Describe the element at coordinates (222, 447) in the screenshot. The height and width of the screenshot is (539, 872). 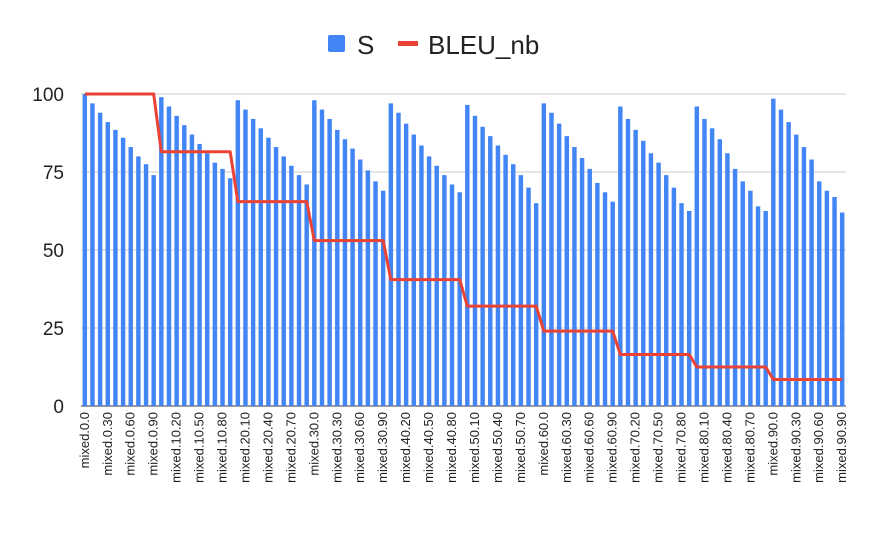
I see `x-tick-label: mixed.10.80` at that location.